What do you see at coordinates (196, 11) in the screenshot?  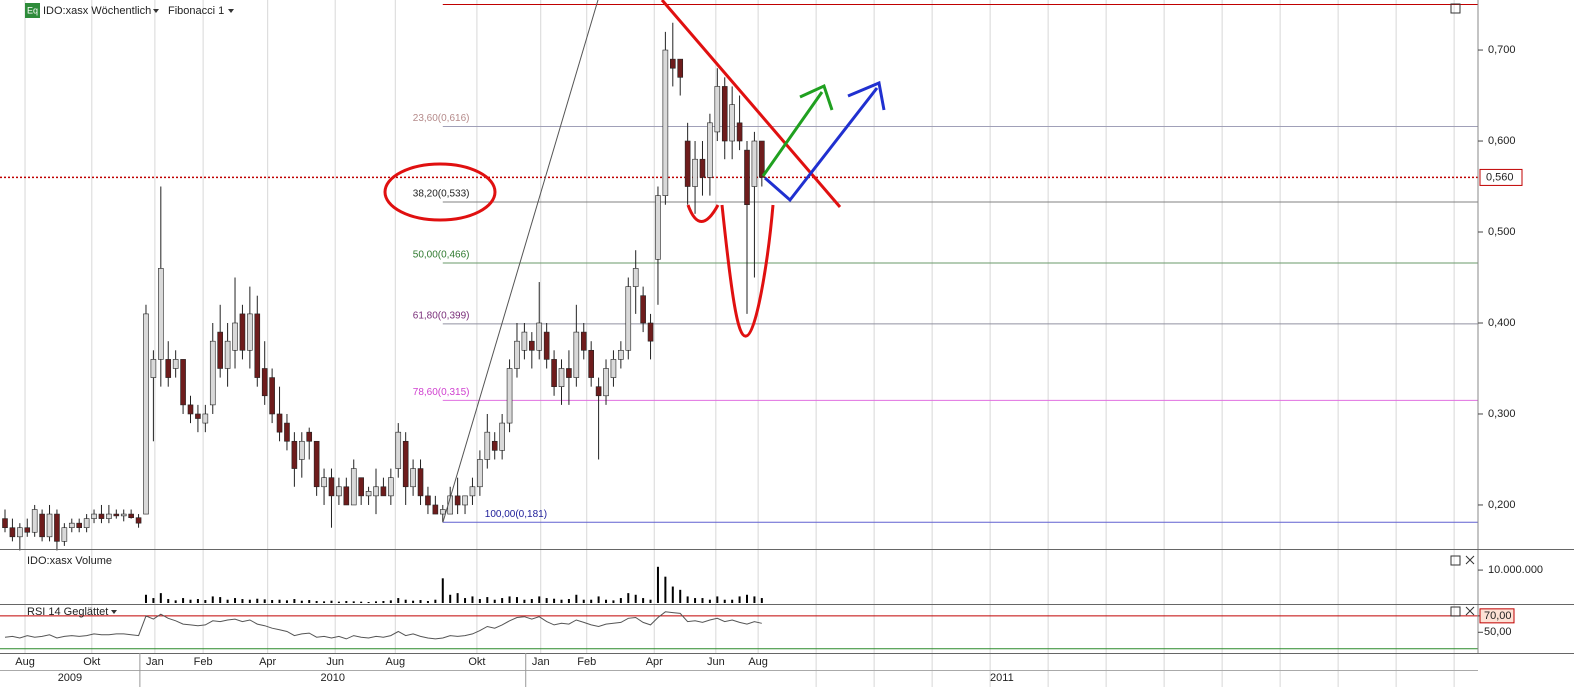 I see `indicator-name: Fibonacci 1` at bounding box center [196, 11].